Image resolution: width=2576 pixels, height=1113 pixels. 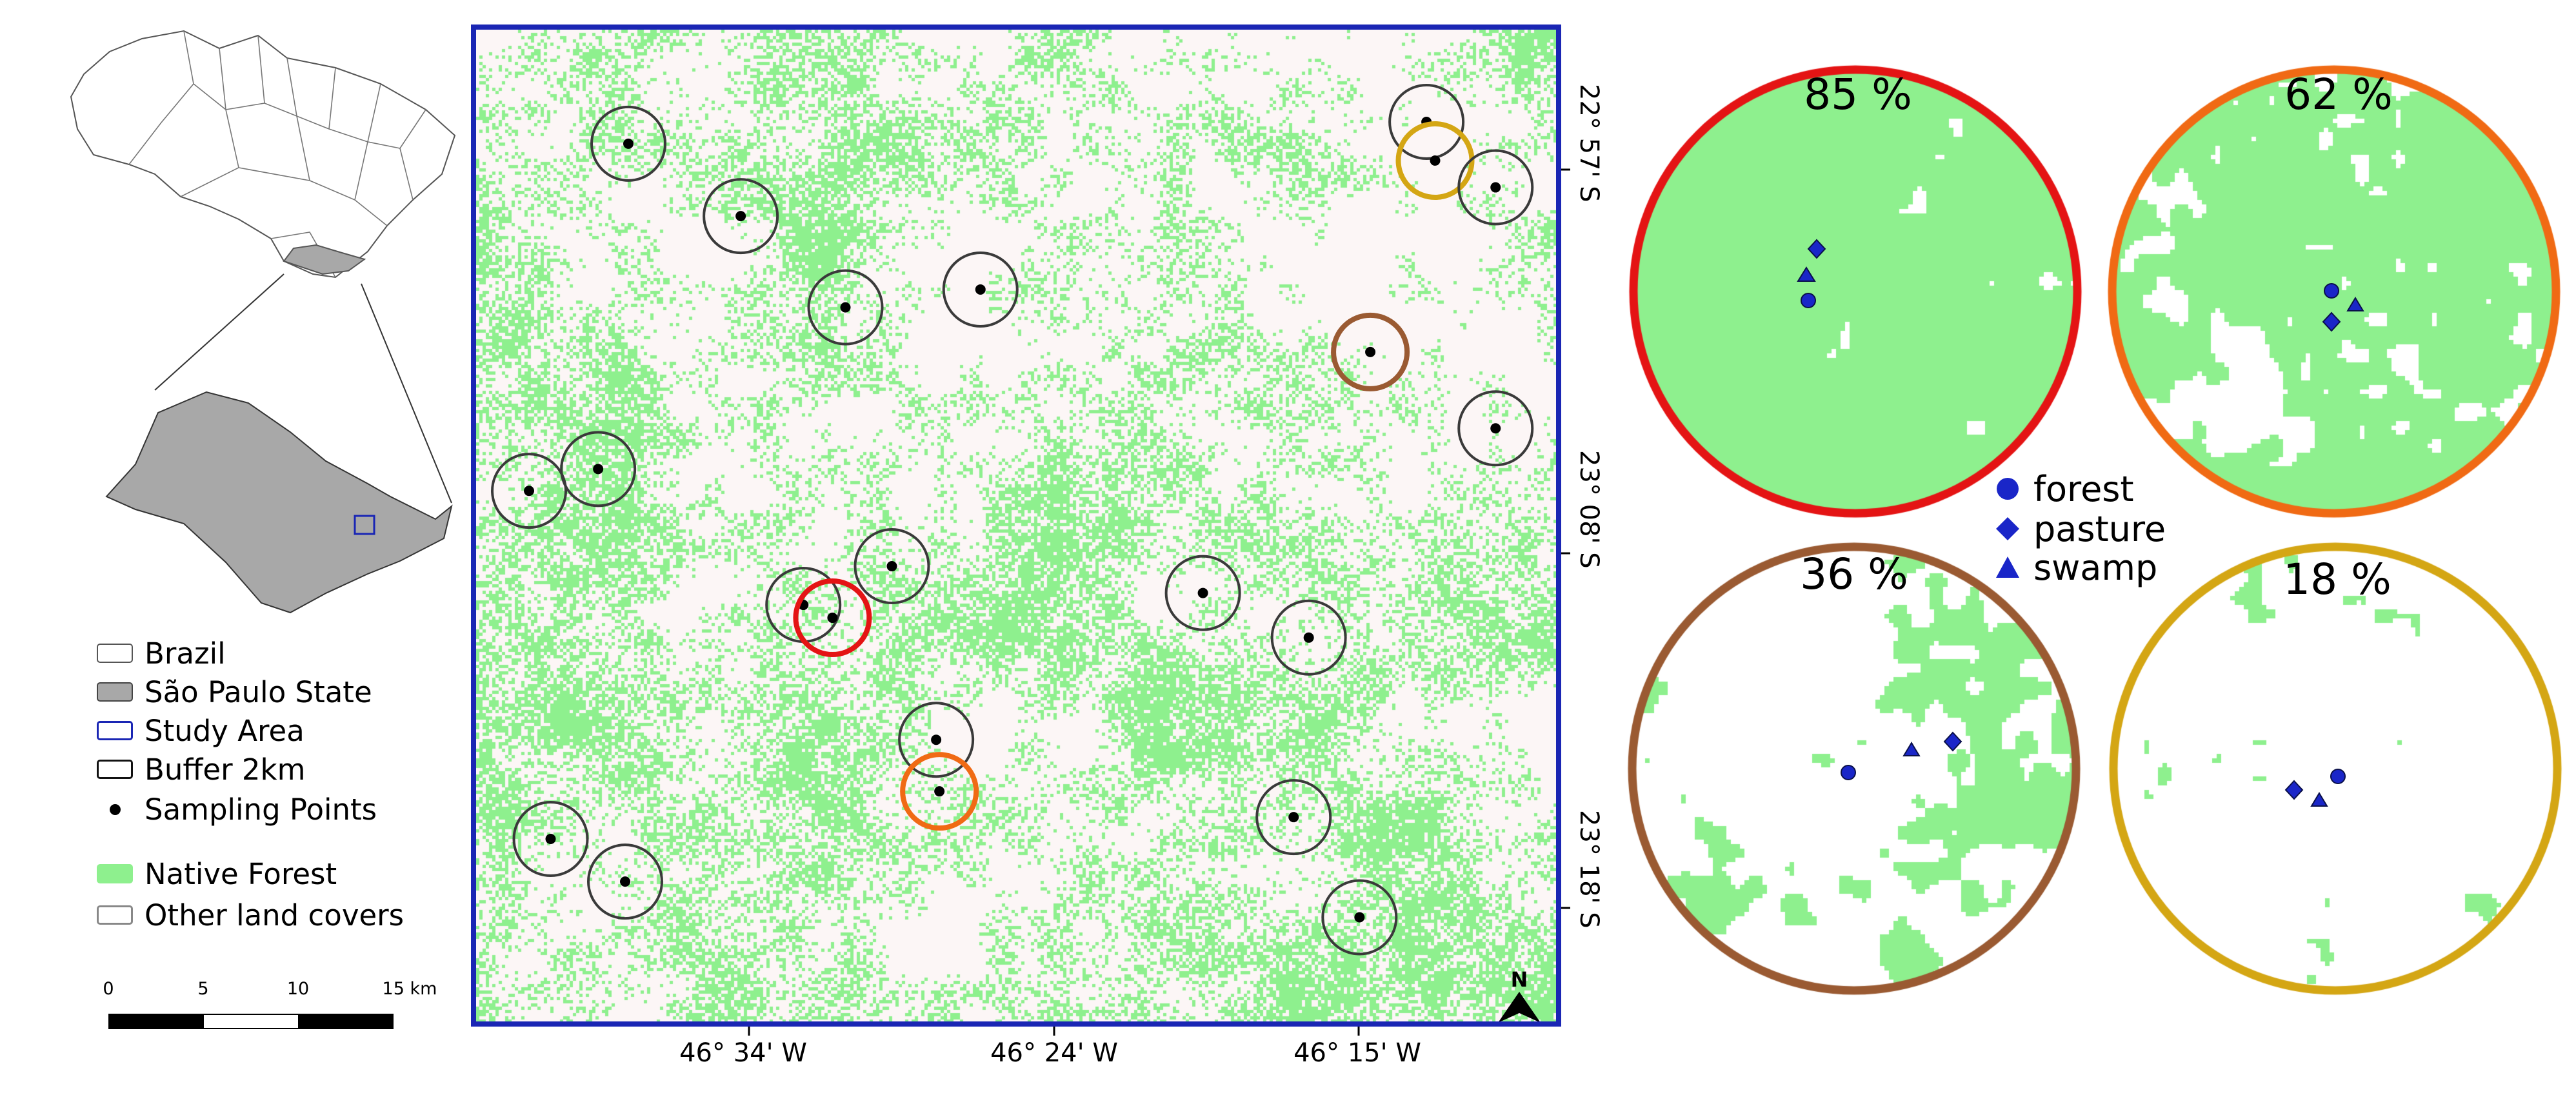 I want to click on legend-label-other: Other land covers, so click(x=274, y=915).